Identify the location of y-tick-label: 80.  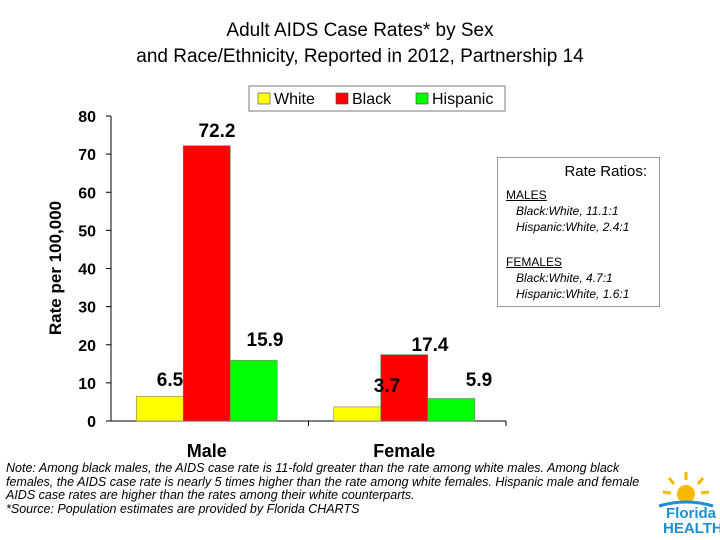
(87, 117).